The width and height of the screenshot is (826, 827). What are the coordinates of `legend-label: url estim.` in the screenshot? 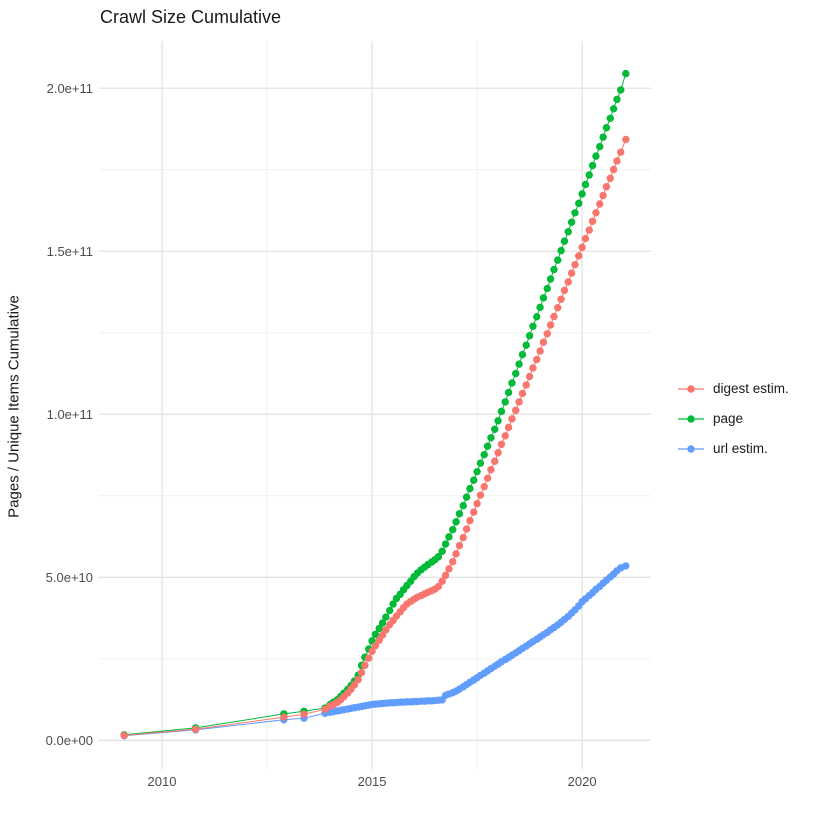 It's located at (740, 448).